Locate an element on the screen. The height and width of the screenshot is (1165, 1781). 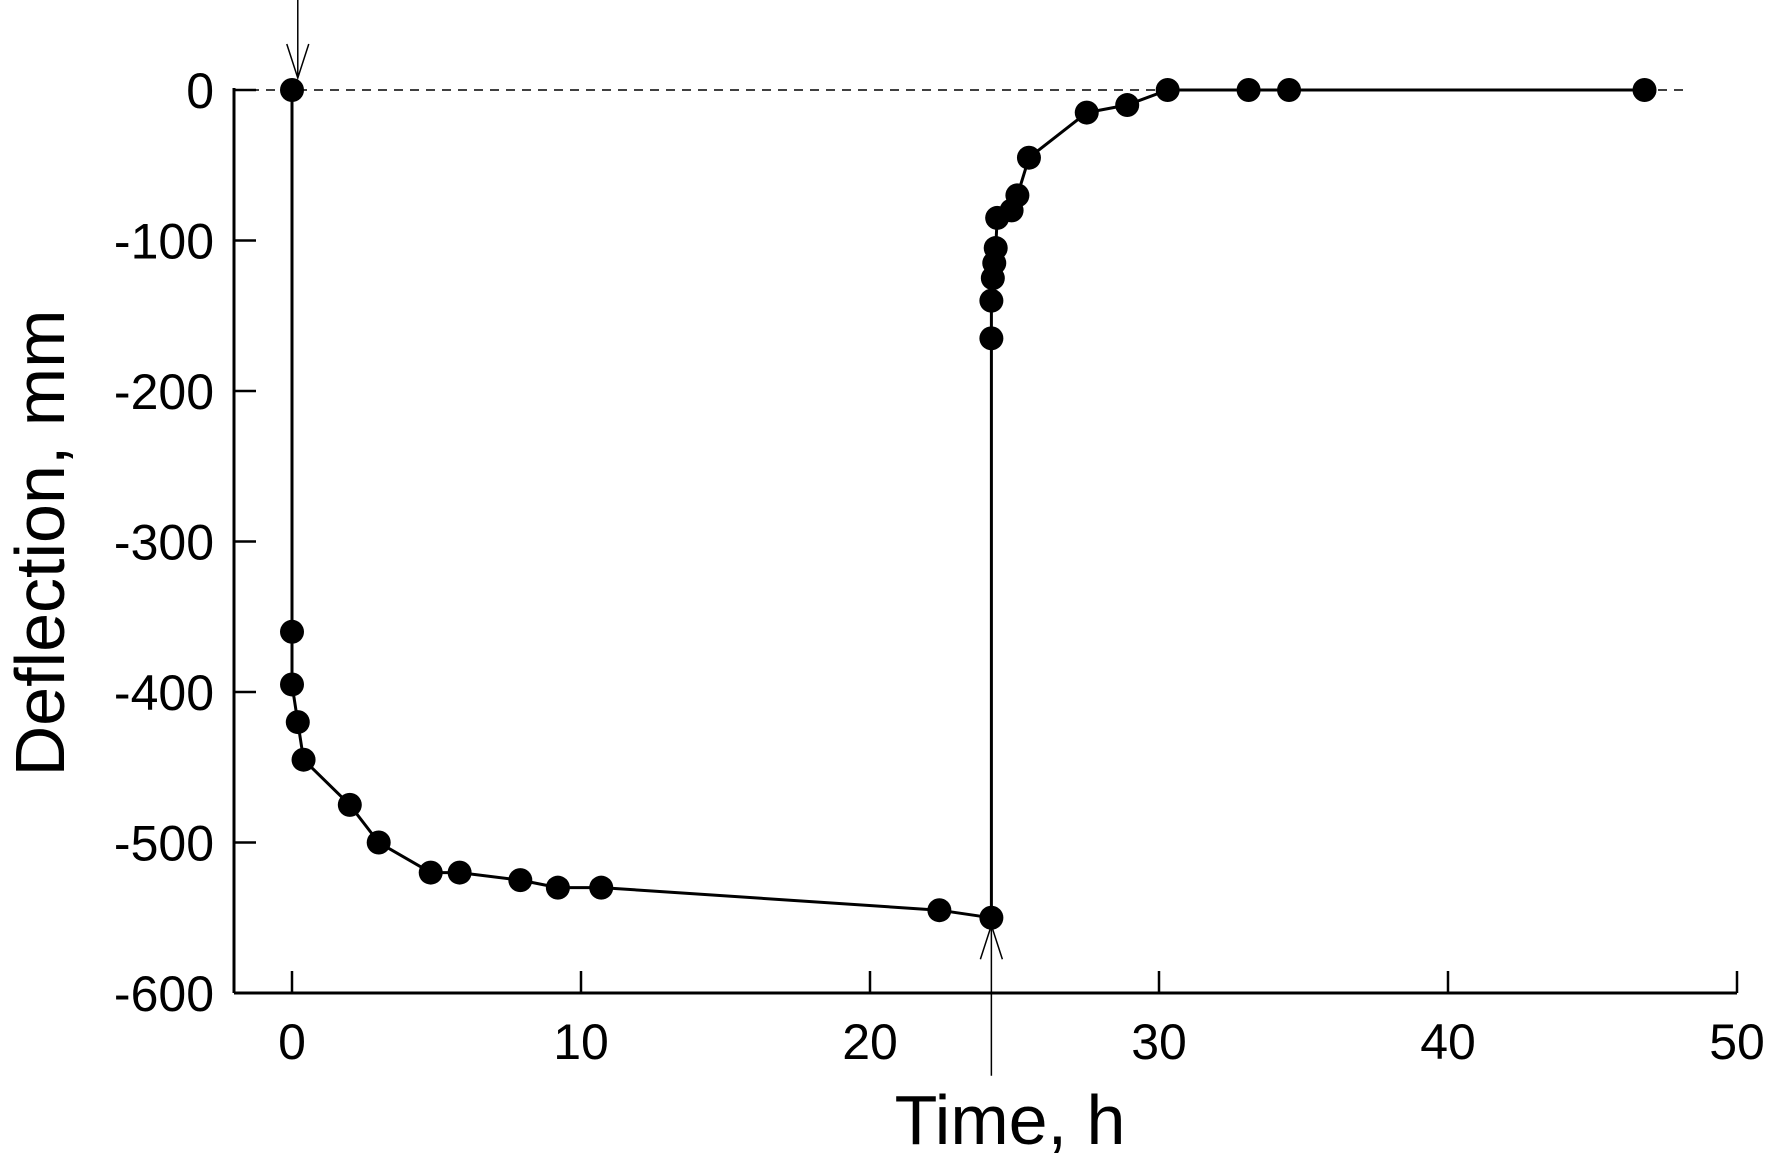
y-tick-label: -200 is located at coordinates (164, 392).